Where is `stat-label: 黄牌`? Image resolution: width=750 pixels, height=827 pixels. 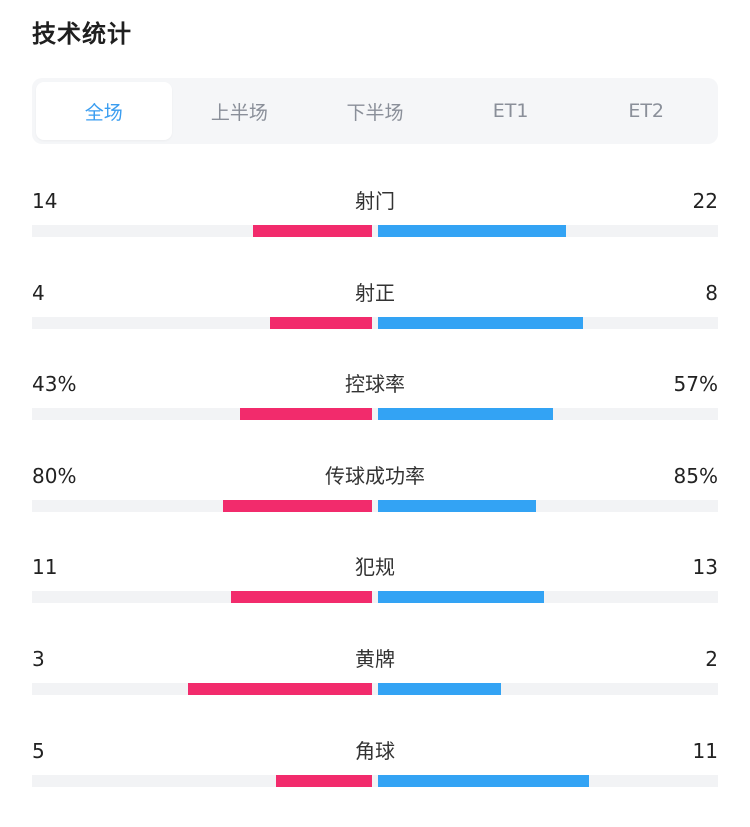 stat-label: 黄牌 is located at coordinates (375, 658).